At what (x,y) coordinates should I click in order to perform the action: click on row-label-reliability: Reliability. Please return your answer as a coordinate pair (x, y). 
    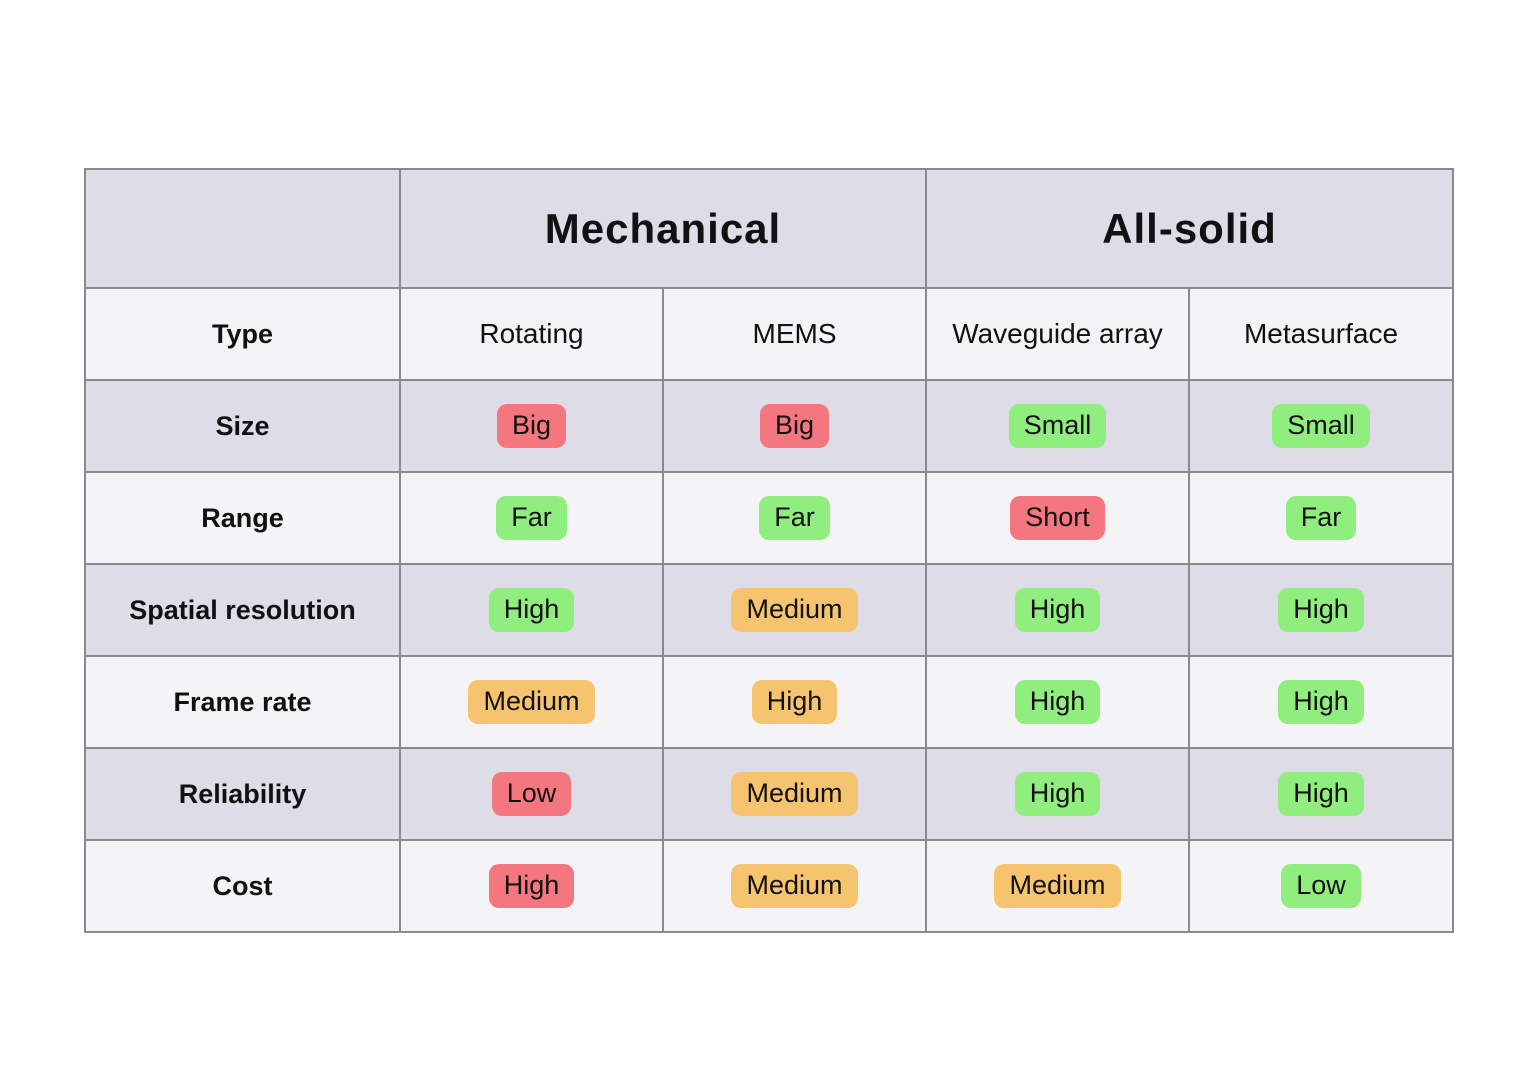
    Looking at the image, I should click on (242, 794).